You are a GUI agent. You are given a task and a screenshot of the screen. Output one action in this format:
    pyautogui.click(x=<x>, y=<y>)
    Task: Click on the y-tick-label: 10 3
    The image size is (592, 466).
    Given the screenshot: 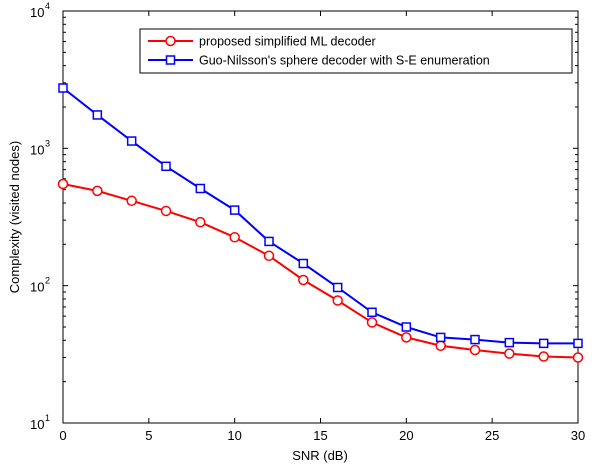 What is the action you would take?
    pyautogui.click(x=40, y=147)
    